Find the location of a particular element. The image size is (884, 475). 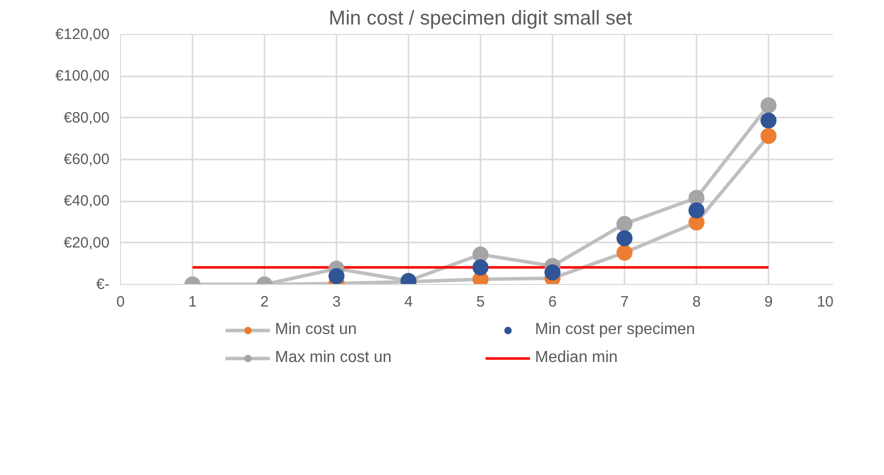

y-tick-label: €- is located at coordinates (103, 284).